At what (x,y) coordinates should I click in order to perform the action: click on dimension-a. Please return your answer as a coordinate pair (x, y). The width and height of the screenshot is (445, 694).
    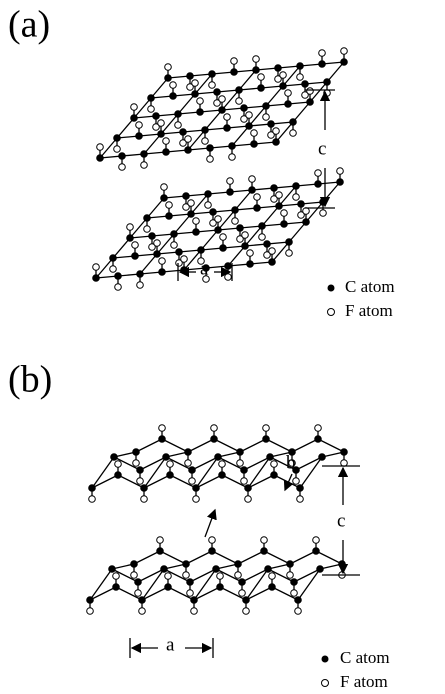
    Looking at the image, I should click on (171, 648).